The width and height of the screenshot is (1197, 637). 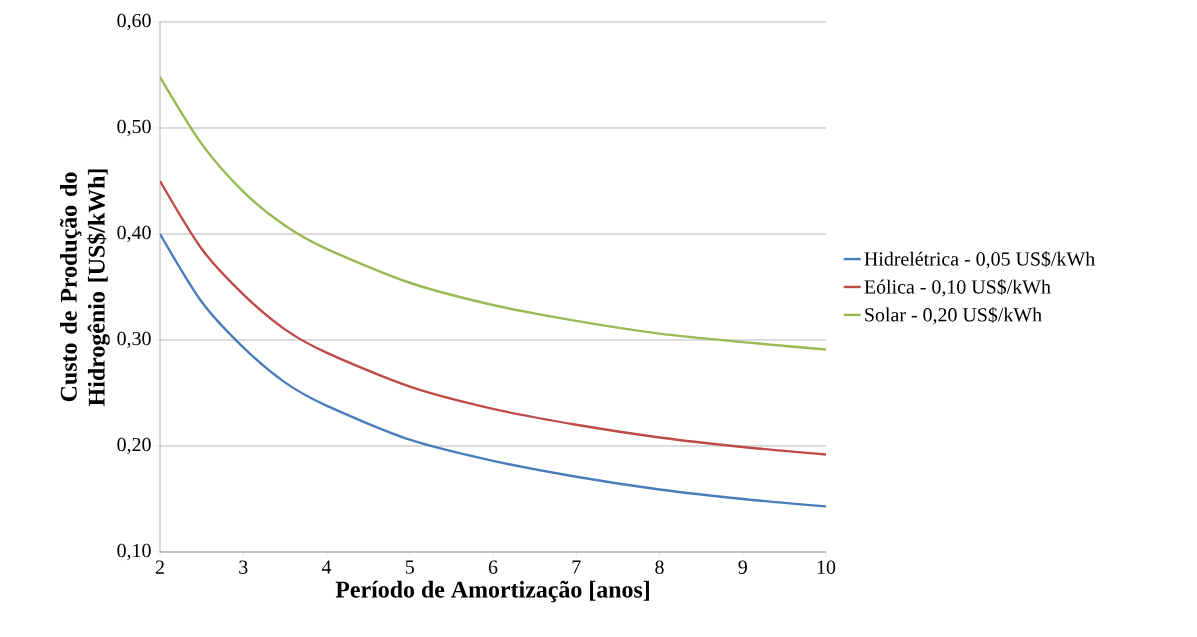 What do you see at coordinates (159, 567) in the screenshot?
I see `x-tick-label: 2` at bounding box center [159, 567].